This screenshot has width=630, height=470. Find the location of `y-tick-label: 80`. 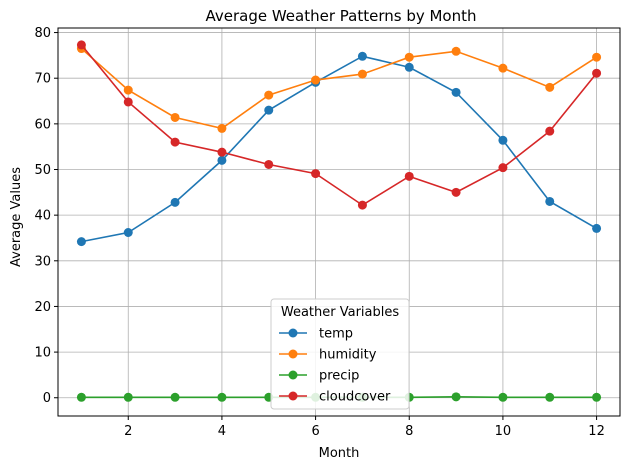

y-tick-label: 80 is located at coordinates (42, 33).